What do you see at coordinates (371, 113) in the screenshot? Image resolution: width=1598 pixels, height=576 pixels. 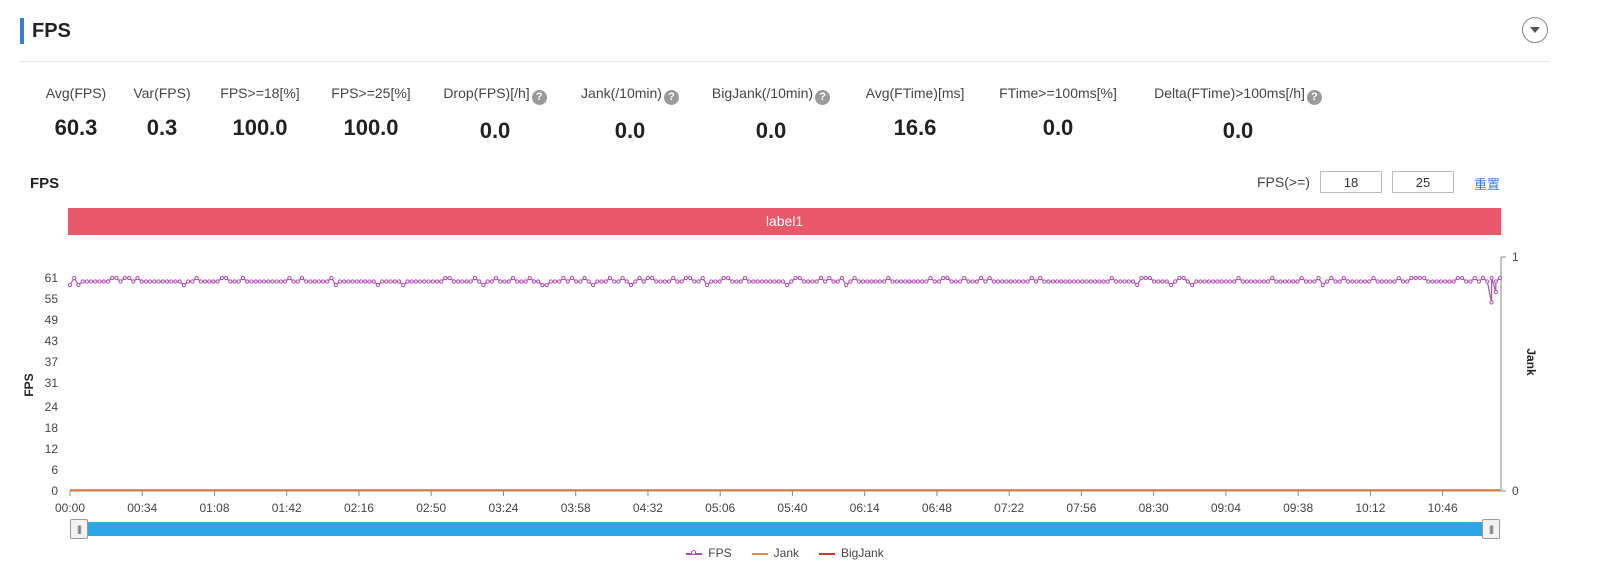 I see `stat-3: FPS>=25[%] 100.0` at bounding box center [371, 113].